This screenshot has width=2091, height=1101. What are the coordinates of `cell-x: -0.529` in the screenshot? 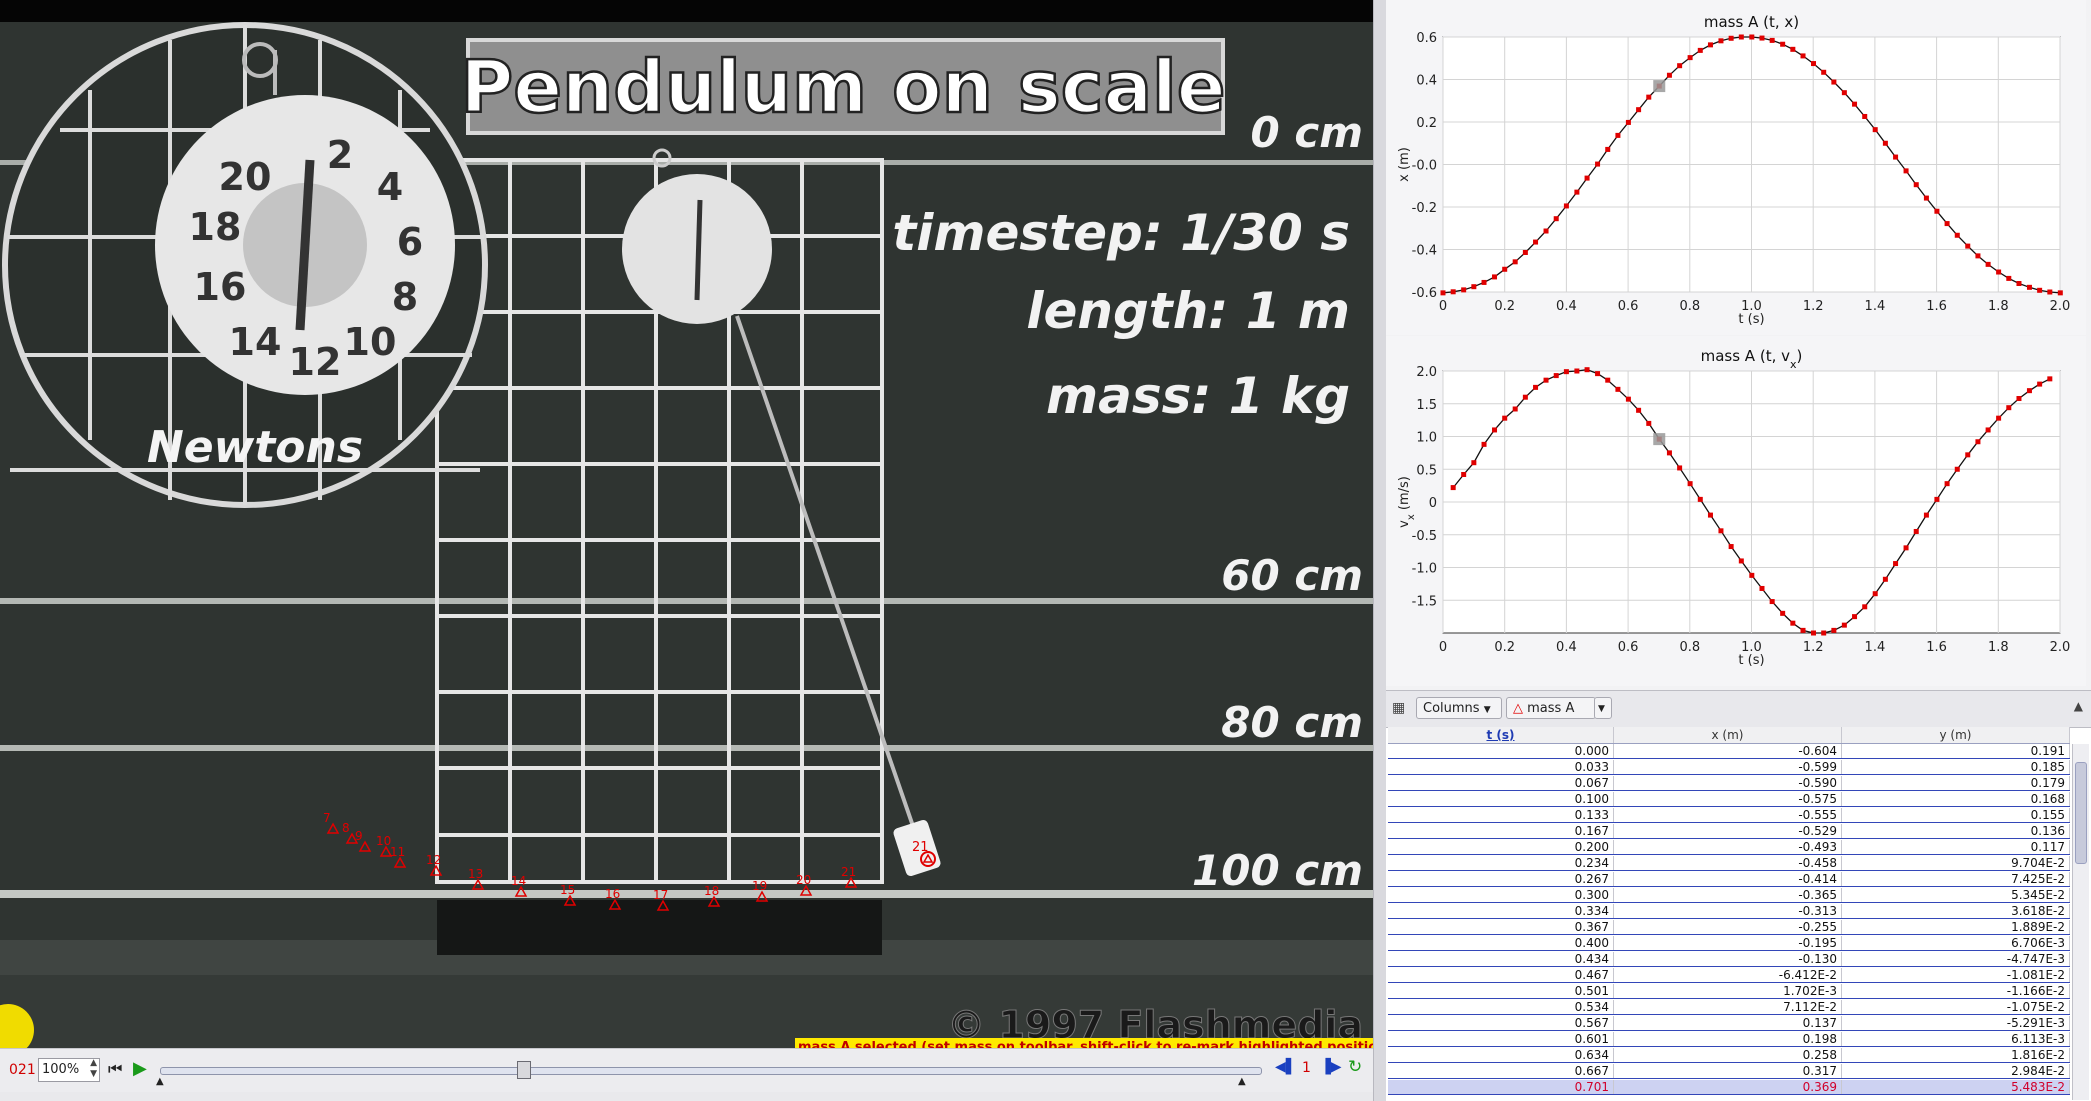 It's located at (1728, 831).